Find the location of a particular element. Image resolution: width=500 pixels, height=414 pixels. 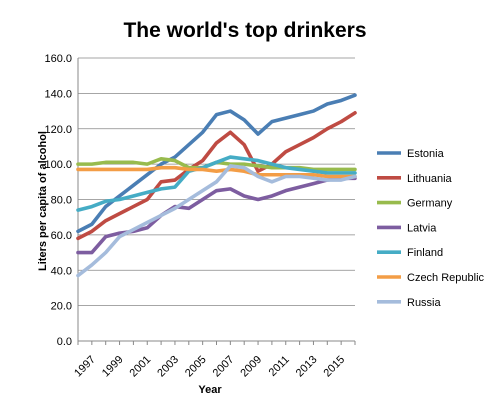

y-tick-labels: 0.0 20.0 40.0 60.0 80.0 100.0 120.0 140.0 160.0 is located at coordinates (58, 200).